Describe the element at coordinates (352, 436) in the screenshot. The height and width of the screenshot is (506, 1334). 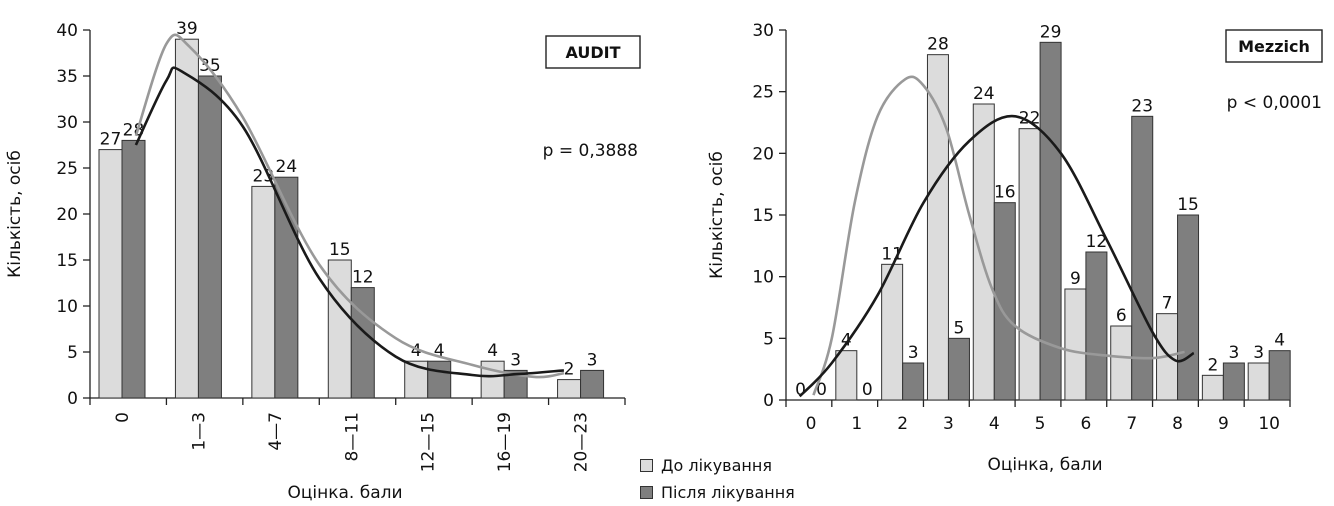
I see `x-tick-label: 8—11` at that location.